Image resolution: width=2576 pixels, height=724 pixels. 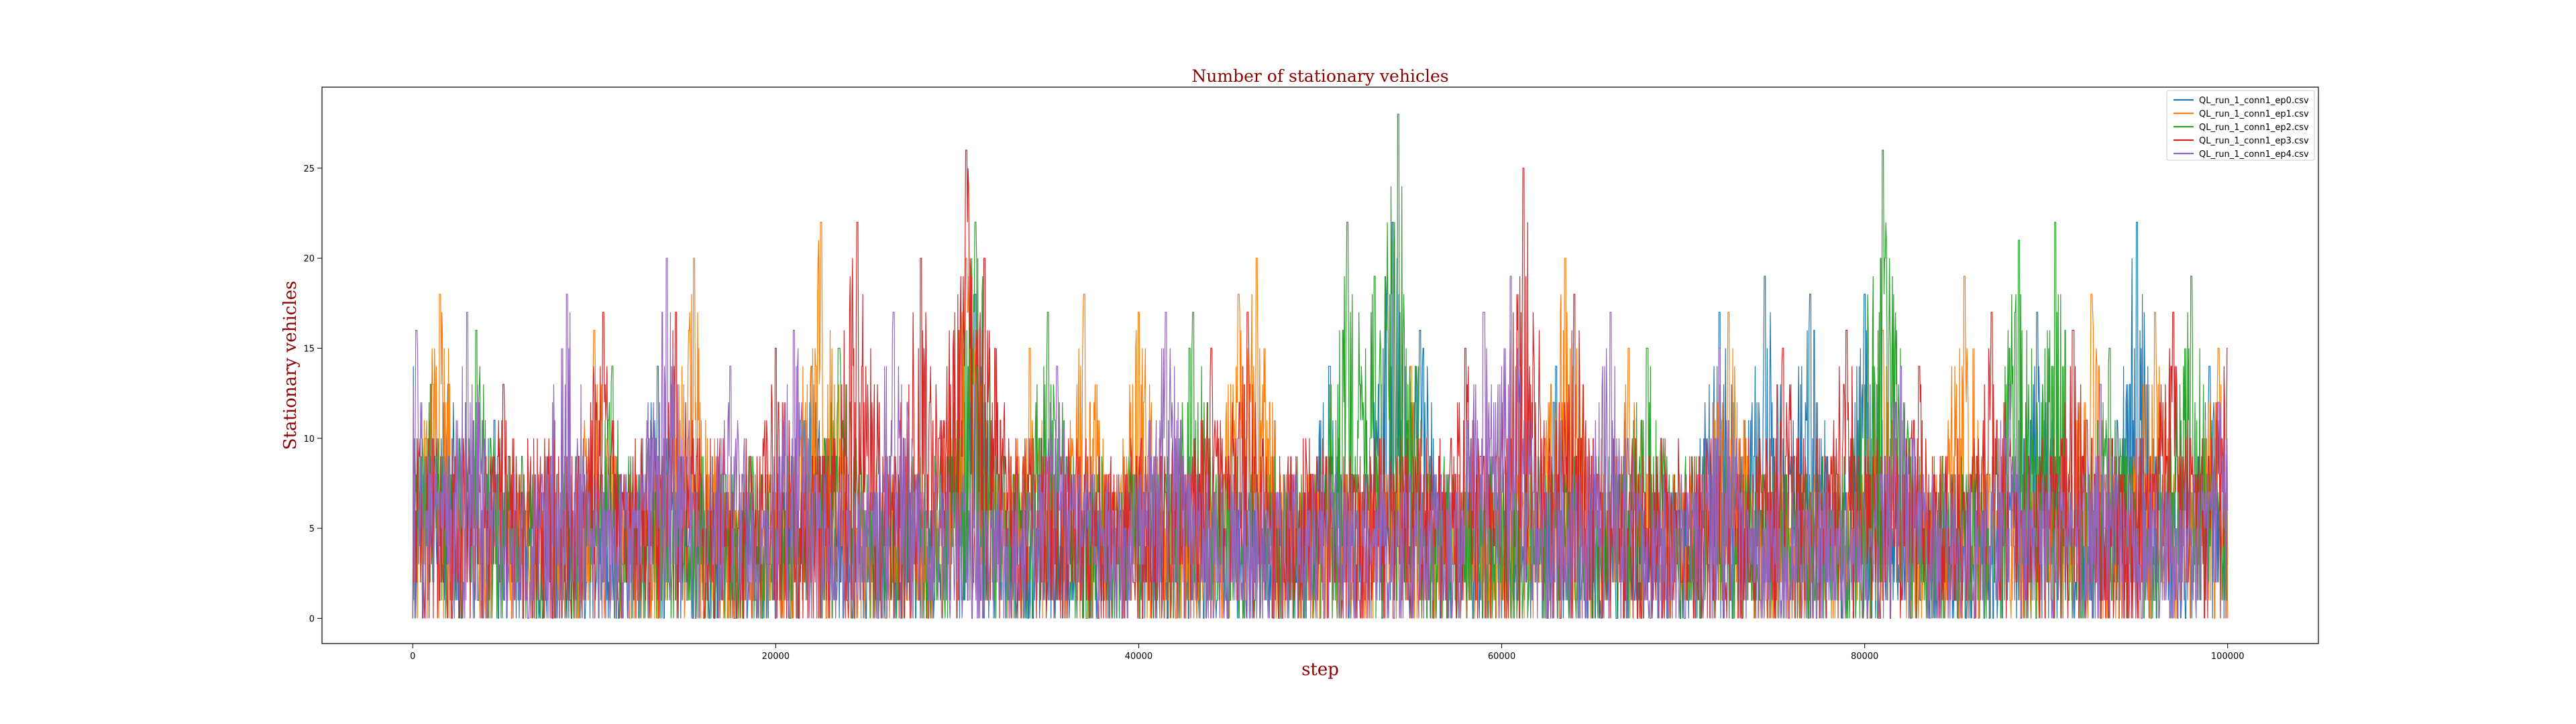 What do you see at coordinates (2254, 154) in the screenshot?
I see `legend-label: QL_run_1_conn1_ep4.csv` at bounding box center [2254, 154].